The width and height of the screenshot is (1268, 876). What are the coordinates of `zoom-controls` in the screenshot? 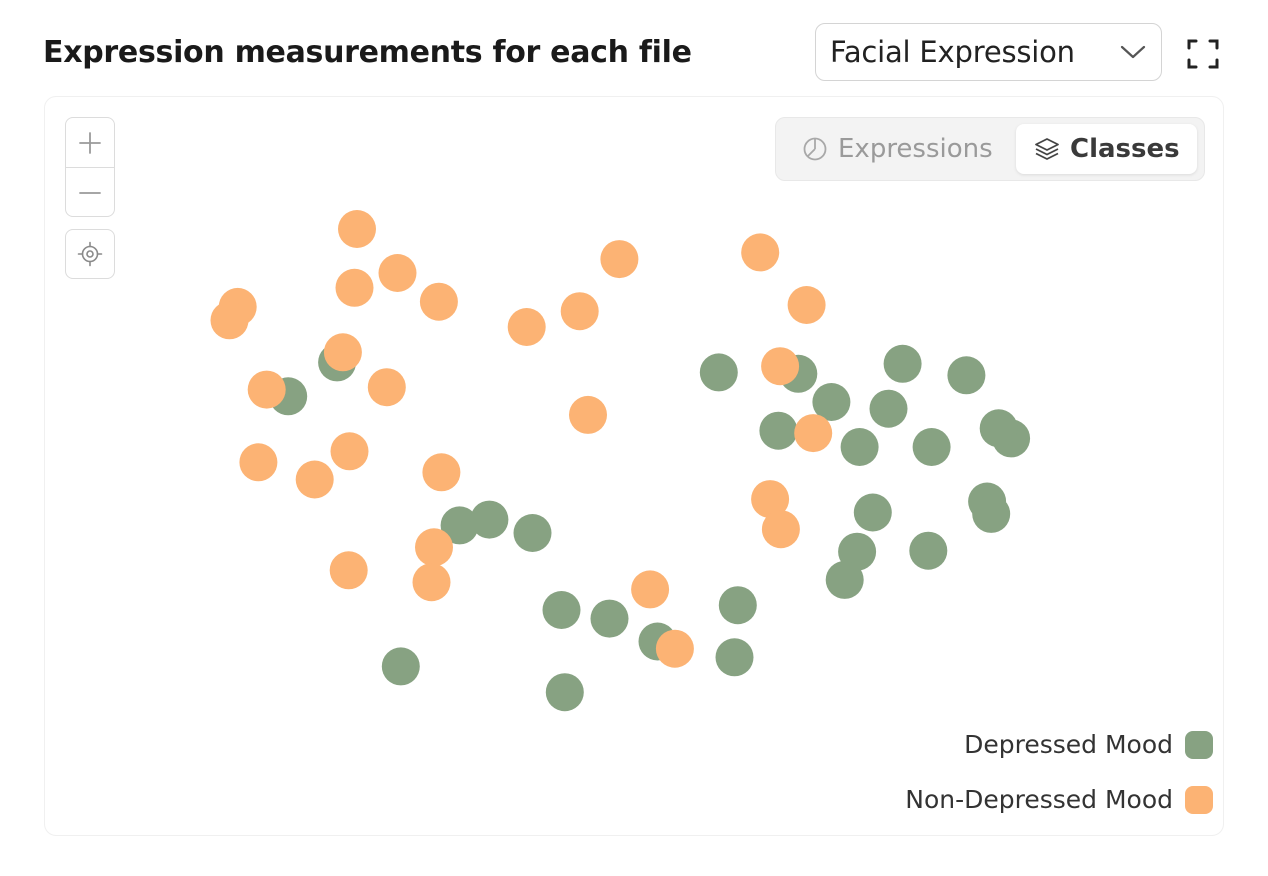 It's located at (90, 167).